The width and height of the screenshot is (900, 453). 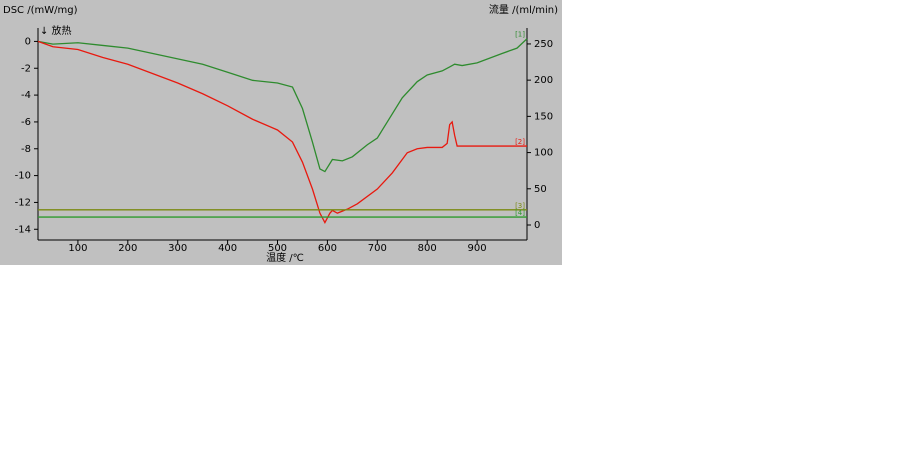 What do you see at coordinates (427, 248) in the screenshot?
I see `x-tick-label: 800` at bounding box center [427, 248].